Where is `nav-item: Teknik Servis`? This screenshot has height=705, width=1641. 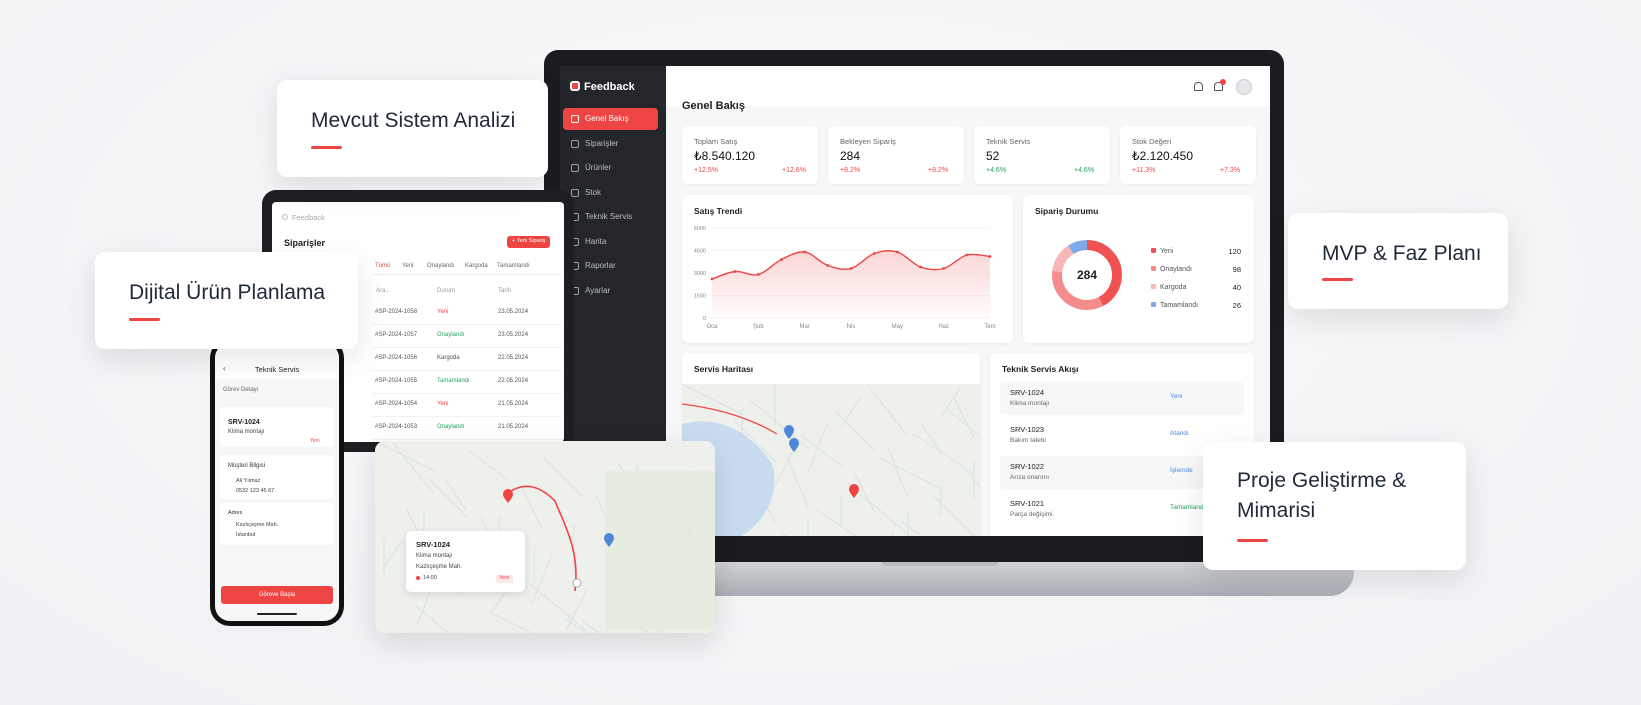 nav-item: Teknik Servis is located at coordinates (610, 217).